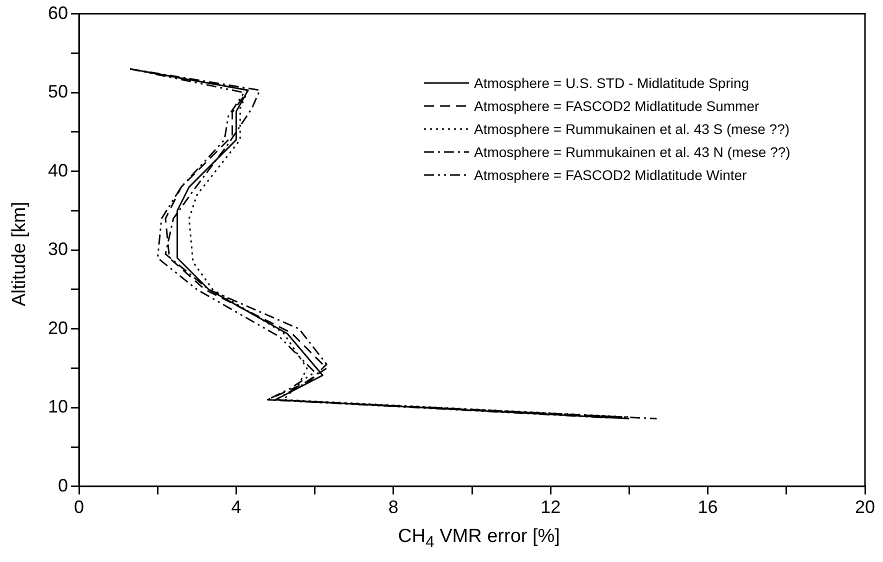 Image resolution: width=883 pixels, height=562 pixels. What do you see at coordinates (58, 12) in the screenshot?
I see `y-tick-label: 60` at bounding box center [58, 12].